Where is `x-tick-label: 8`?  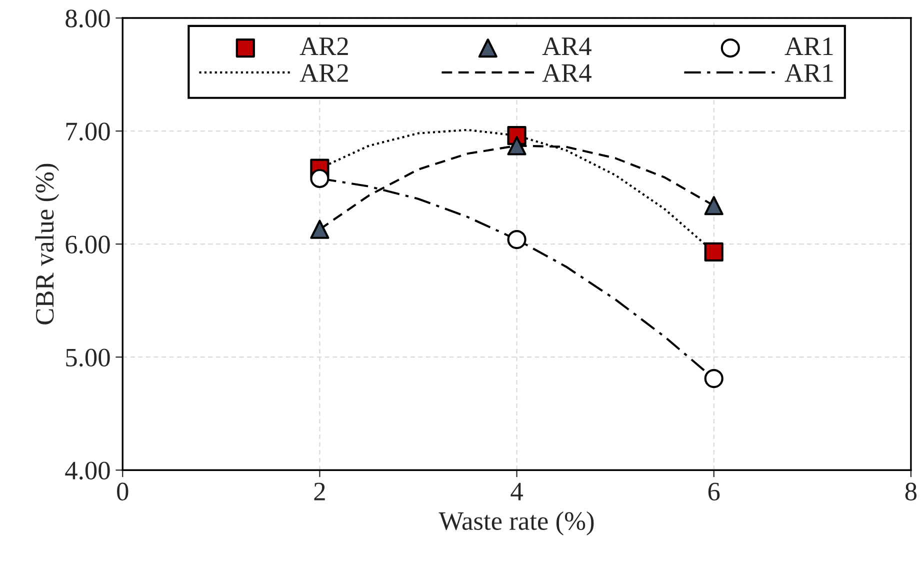
x-tick-label: 8 is located at coordinates (911, 491).